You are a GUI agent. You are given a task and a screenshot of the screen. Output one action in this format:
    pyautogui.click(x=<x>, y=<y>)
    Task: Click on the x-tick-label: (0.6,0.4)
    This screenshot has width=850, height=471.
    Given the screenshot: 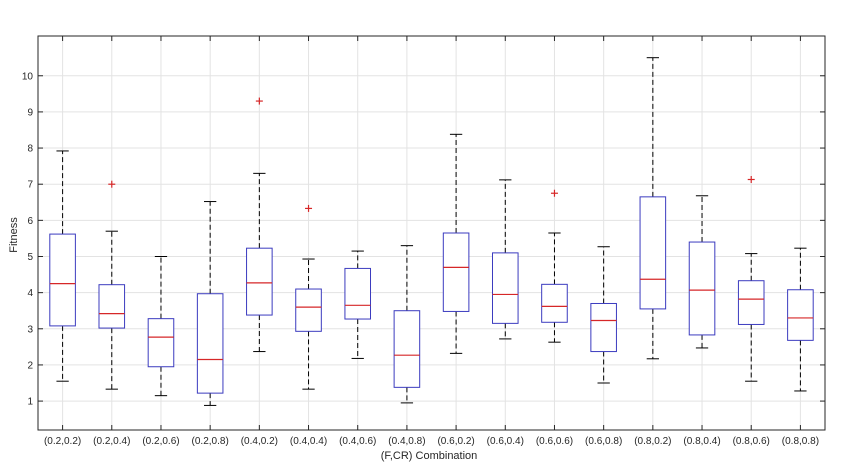 What is the action you would take?
    pyautogui.click(x=505, y=441)
    